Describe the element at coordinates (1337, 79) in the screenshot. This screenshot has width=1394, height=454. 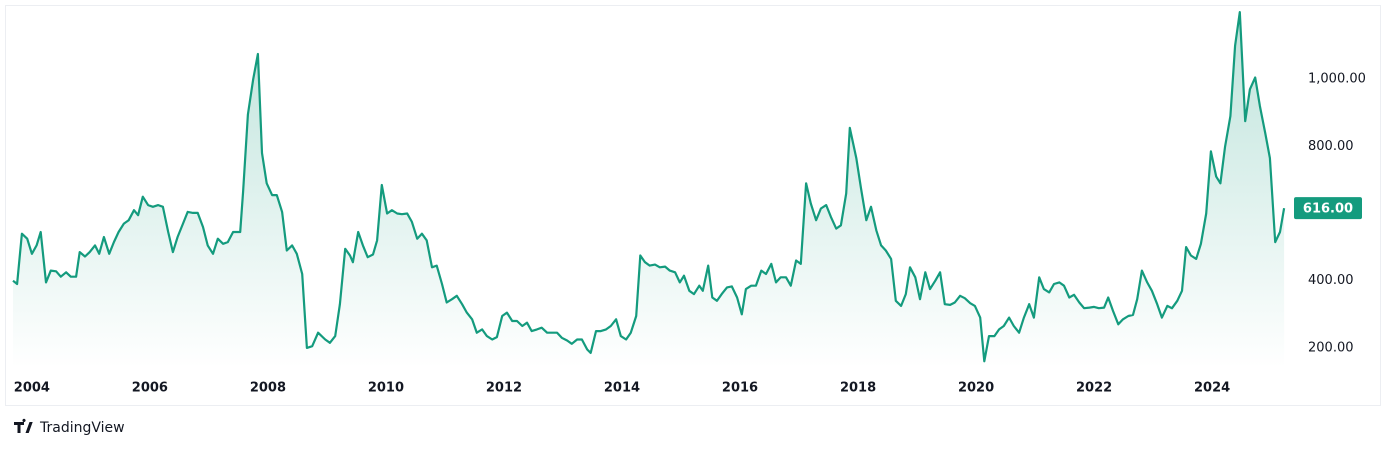
I see `y-tick-label: 1,000.00` at that location.